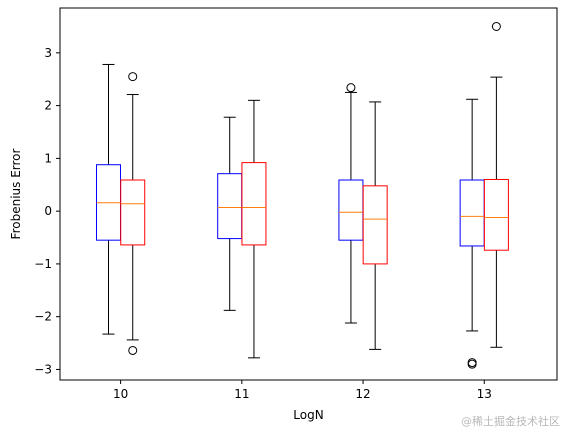 Image resolution: width=565 pixels, height=432 pixels. I want to click on x-axis-label: LogN, so click(308, 415).